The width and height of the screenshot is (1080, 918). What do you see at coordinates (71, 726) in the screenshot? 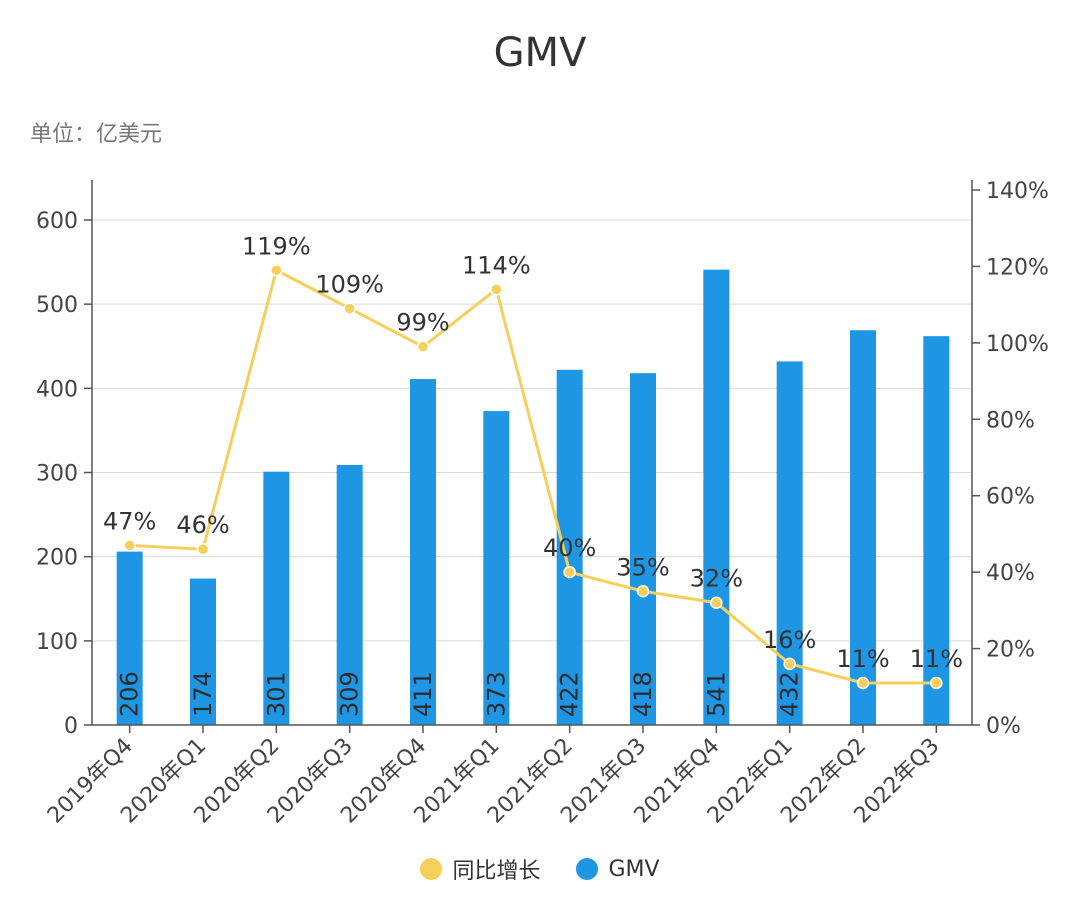
I see `left-tick-label: 0` at bounding box center [71, 726].